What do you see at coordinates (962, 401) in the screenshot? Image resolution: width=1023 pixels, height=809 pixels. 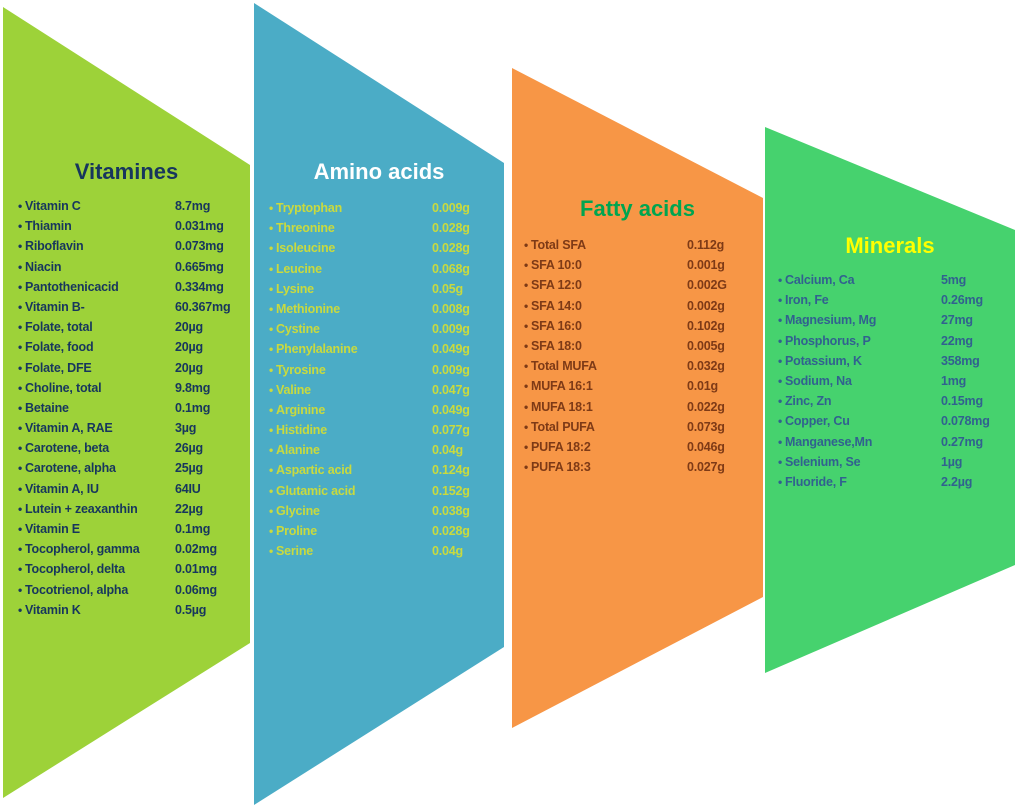 I see `item-value: 0.15mg` at bounding box center [962, 401].